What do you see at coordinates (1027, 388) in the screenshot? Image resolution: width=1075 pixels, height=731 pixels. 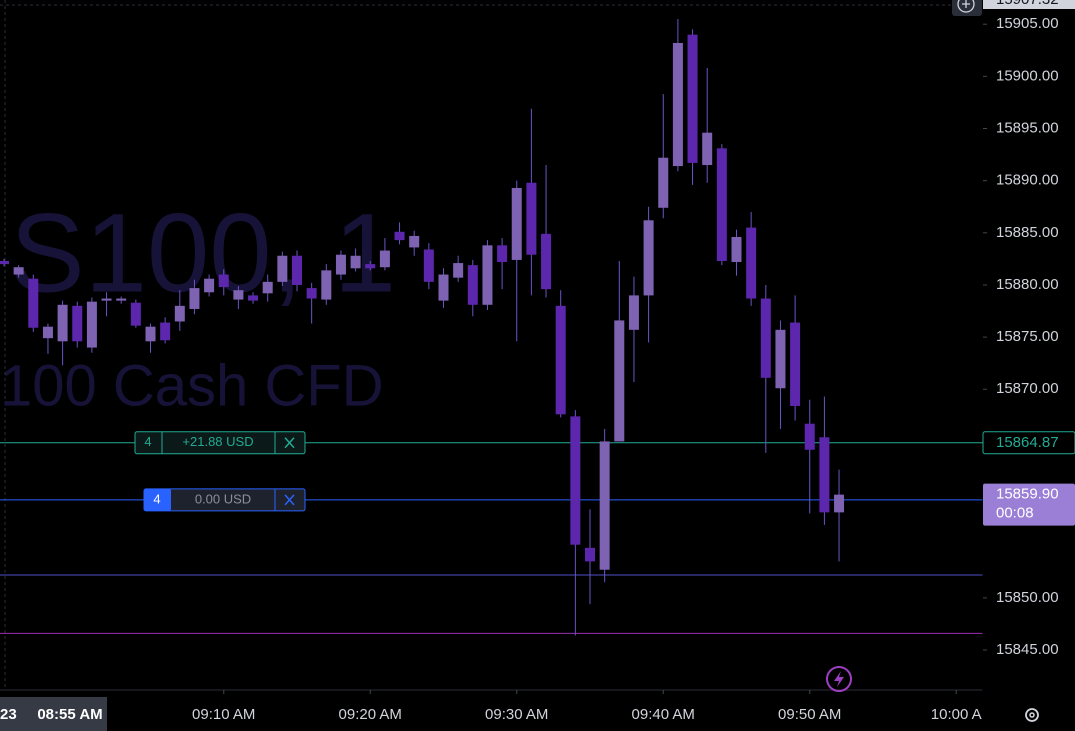 I see `y-tick-label: 15870.00` at bounding box center [1027, 388].